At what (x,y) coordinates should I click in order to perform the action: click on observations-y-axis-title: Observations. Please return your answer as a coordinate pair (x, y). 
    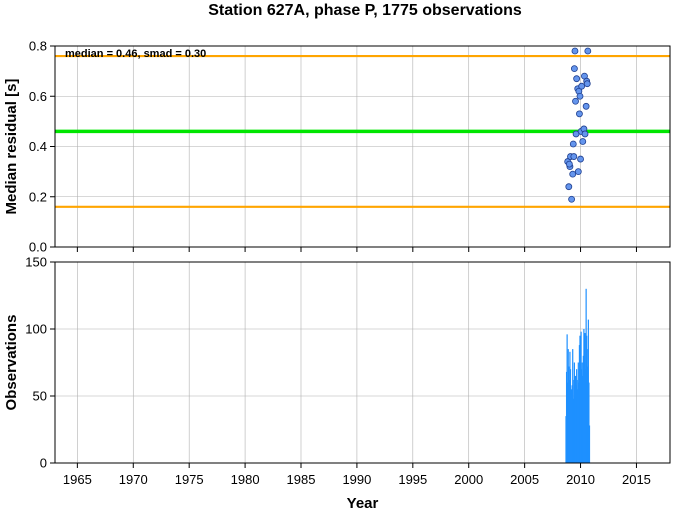
    Looking at the image, I should click on (11, 363).